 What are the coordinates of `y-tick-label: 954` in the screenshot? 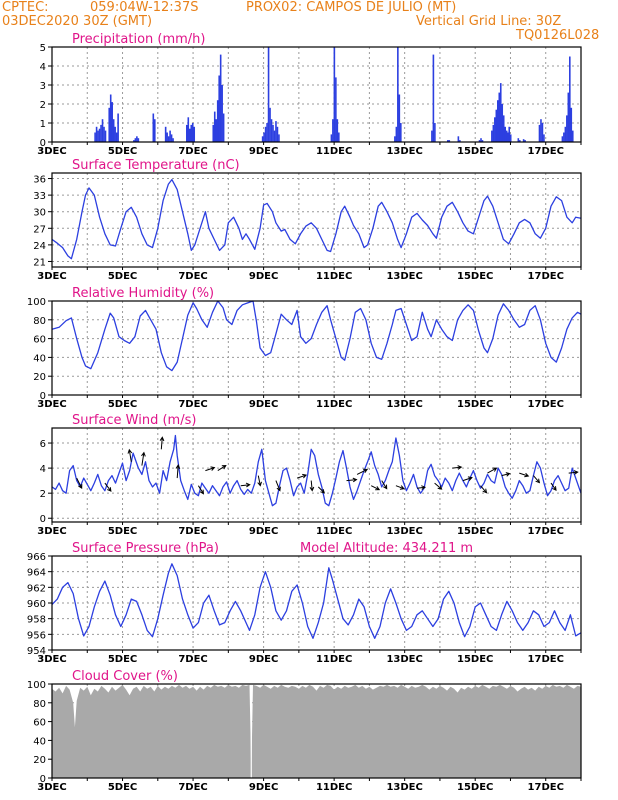 It's located at (36, 651).